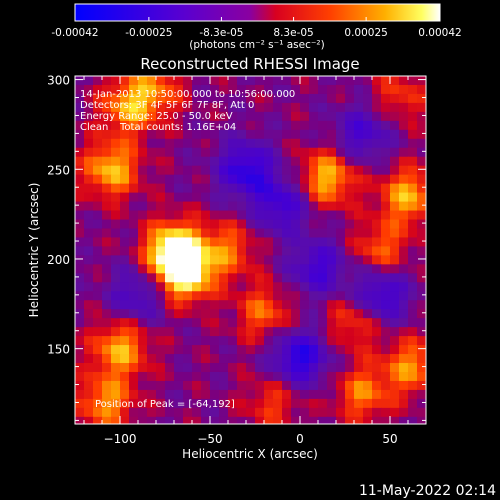 This screenshot has width=500, height=500. What do you see at coordinates (365, 33) in the screenshot?
I see `colorbar-tick-label: 0.00025` at bounding box center [365, 33].